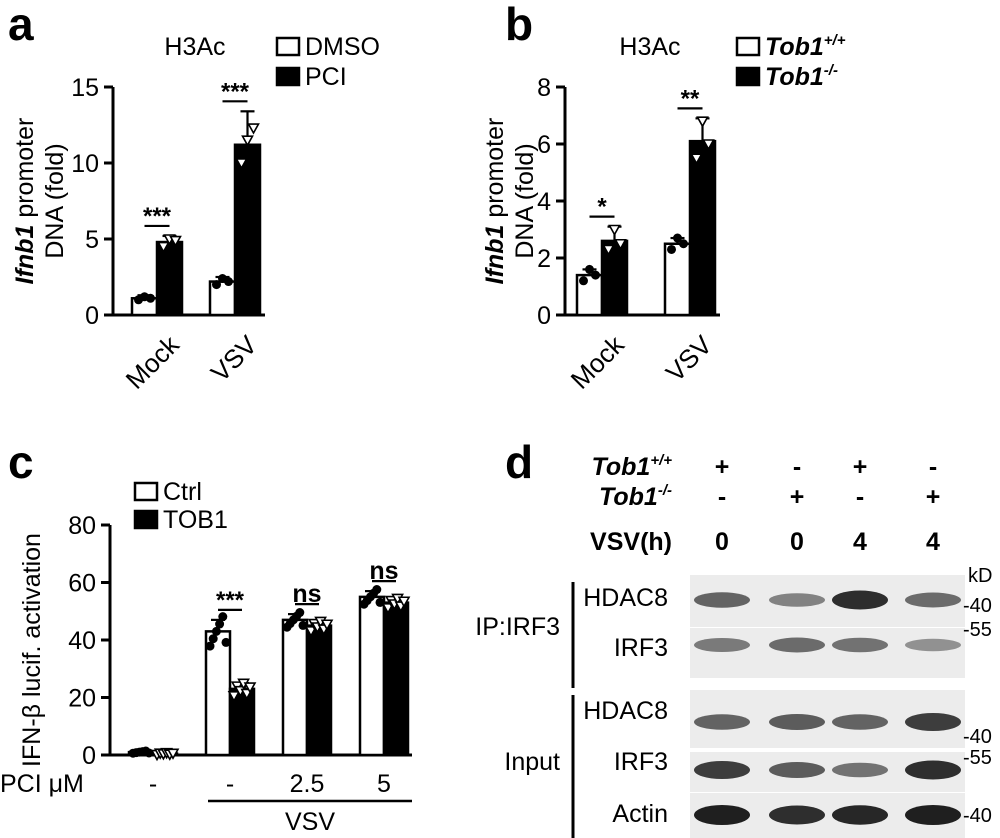  What do you see at coordinates (519, 25) in the screenshot?
I see `panel-letter-b: b` at bounding box center [519, 25].